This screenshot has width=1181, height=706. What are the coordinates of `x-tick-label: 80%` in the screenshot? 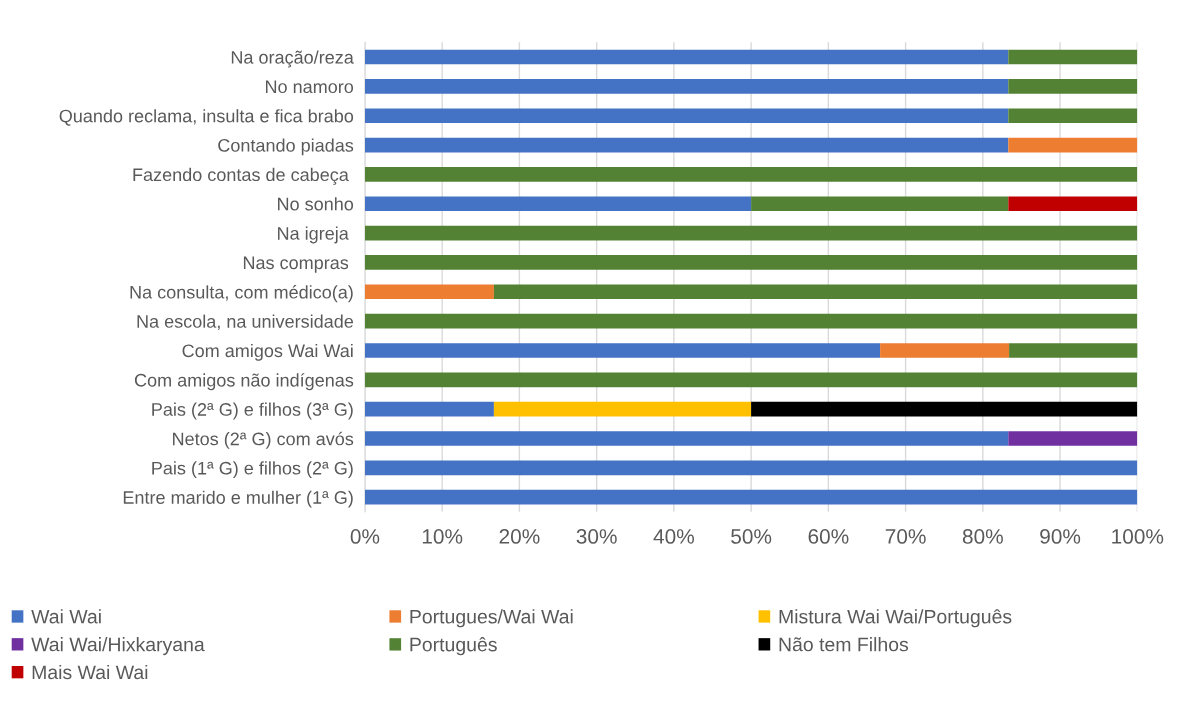 It's located at (982, 536).